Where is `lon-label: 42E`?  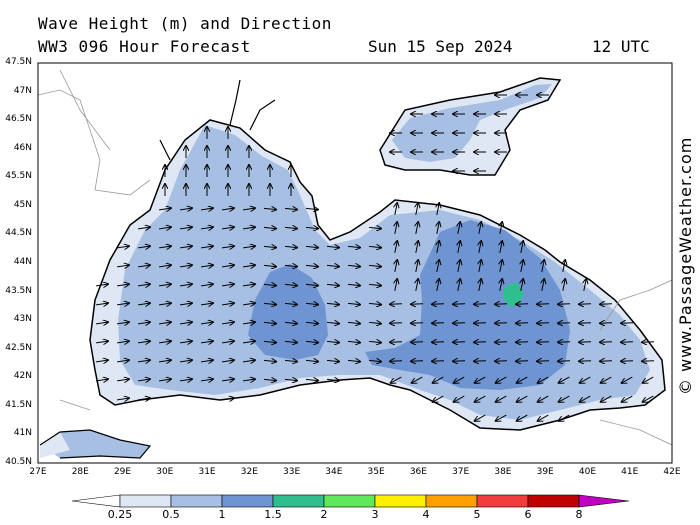
lon-label: 42E is located at coordinates (672, 472).